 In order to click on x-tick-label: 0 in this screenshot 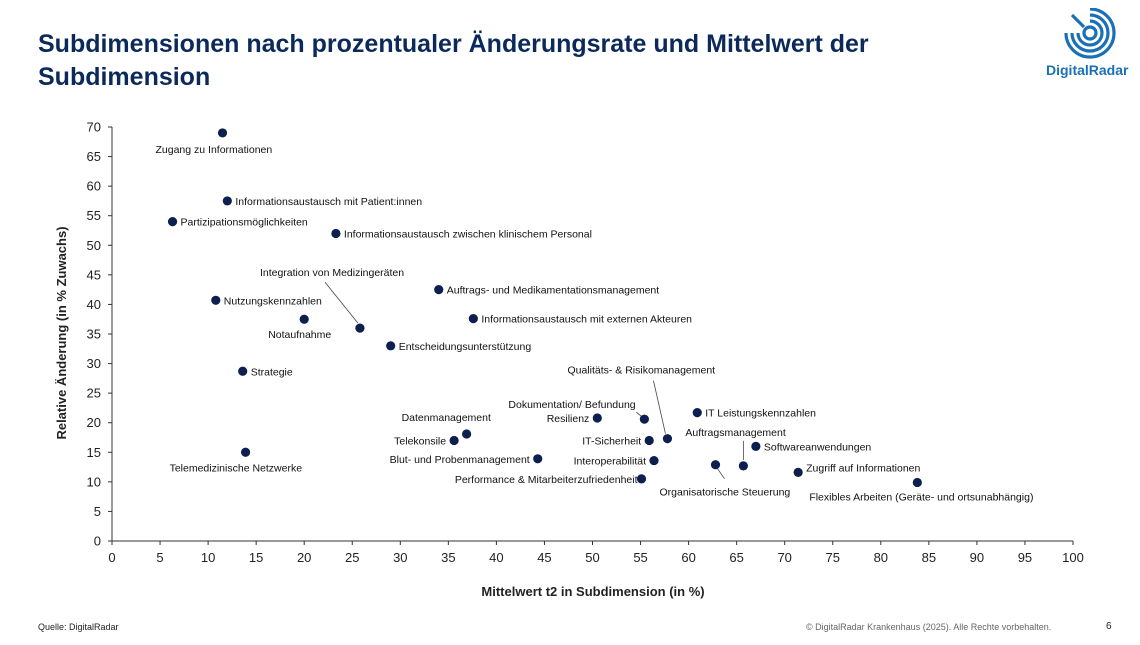, I will do `click(111, 557)`.